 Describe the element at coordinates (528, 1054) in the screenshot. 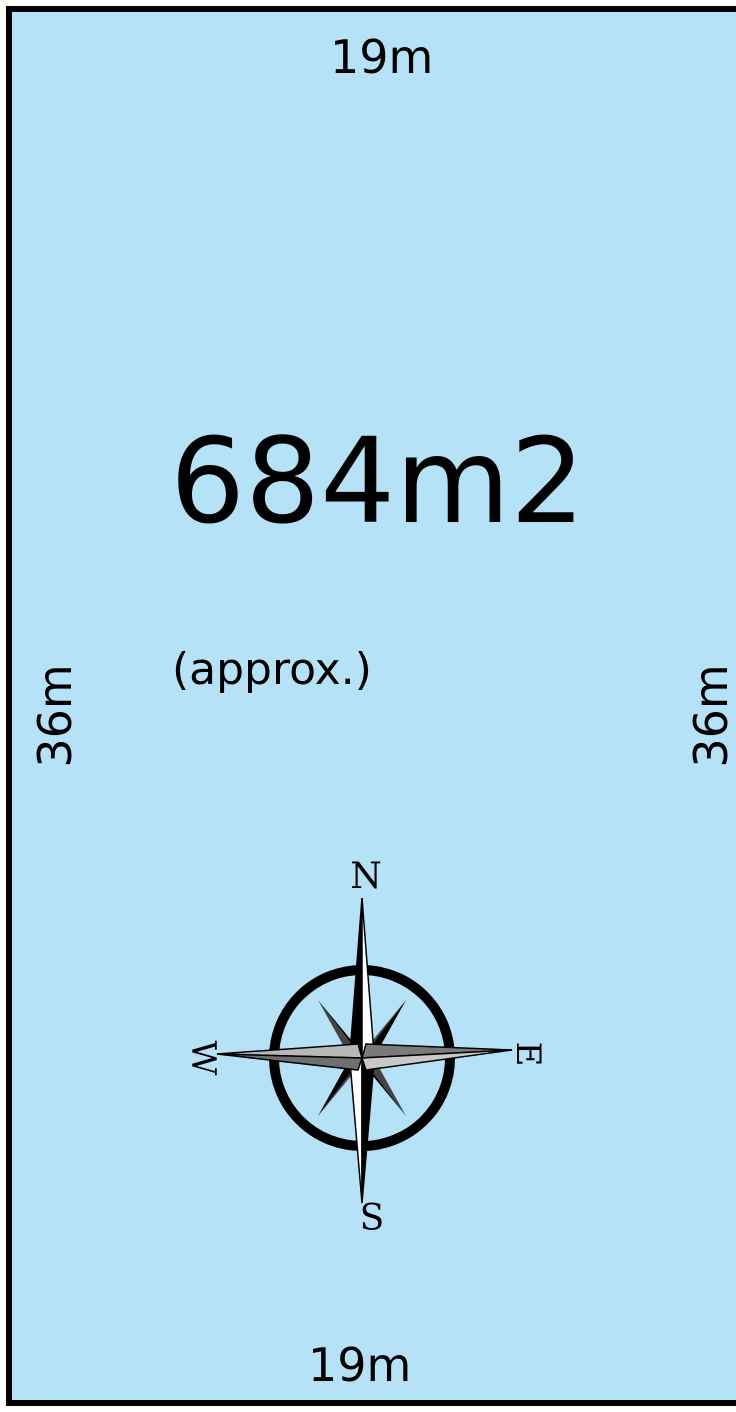

I see `compass-label-east: E` at that location.